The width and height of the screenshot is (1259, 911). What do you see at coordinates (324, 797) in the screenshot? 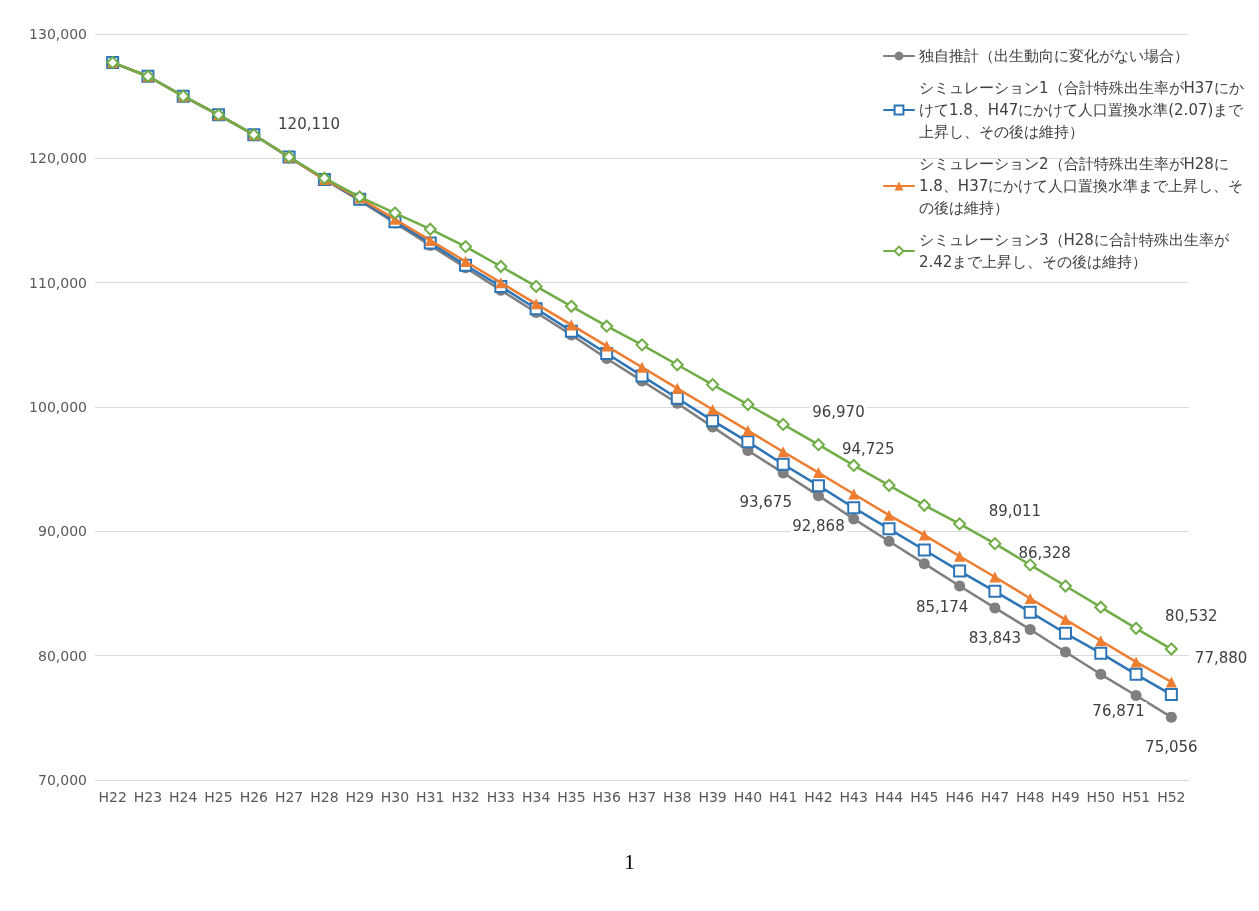
I see `x-tick-label: H28` at bounding box center [324, 797].